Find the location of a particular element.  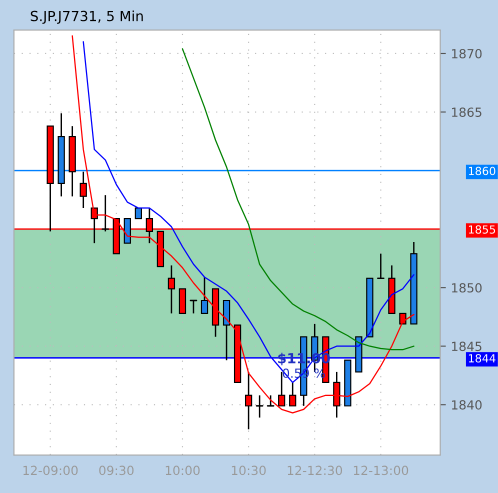

ref-line-label: 1844 is located at coordinates (482, 358).